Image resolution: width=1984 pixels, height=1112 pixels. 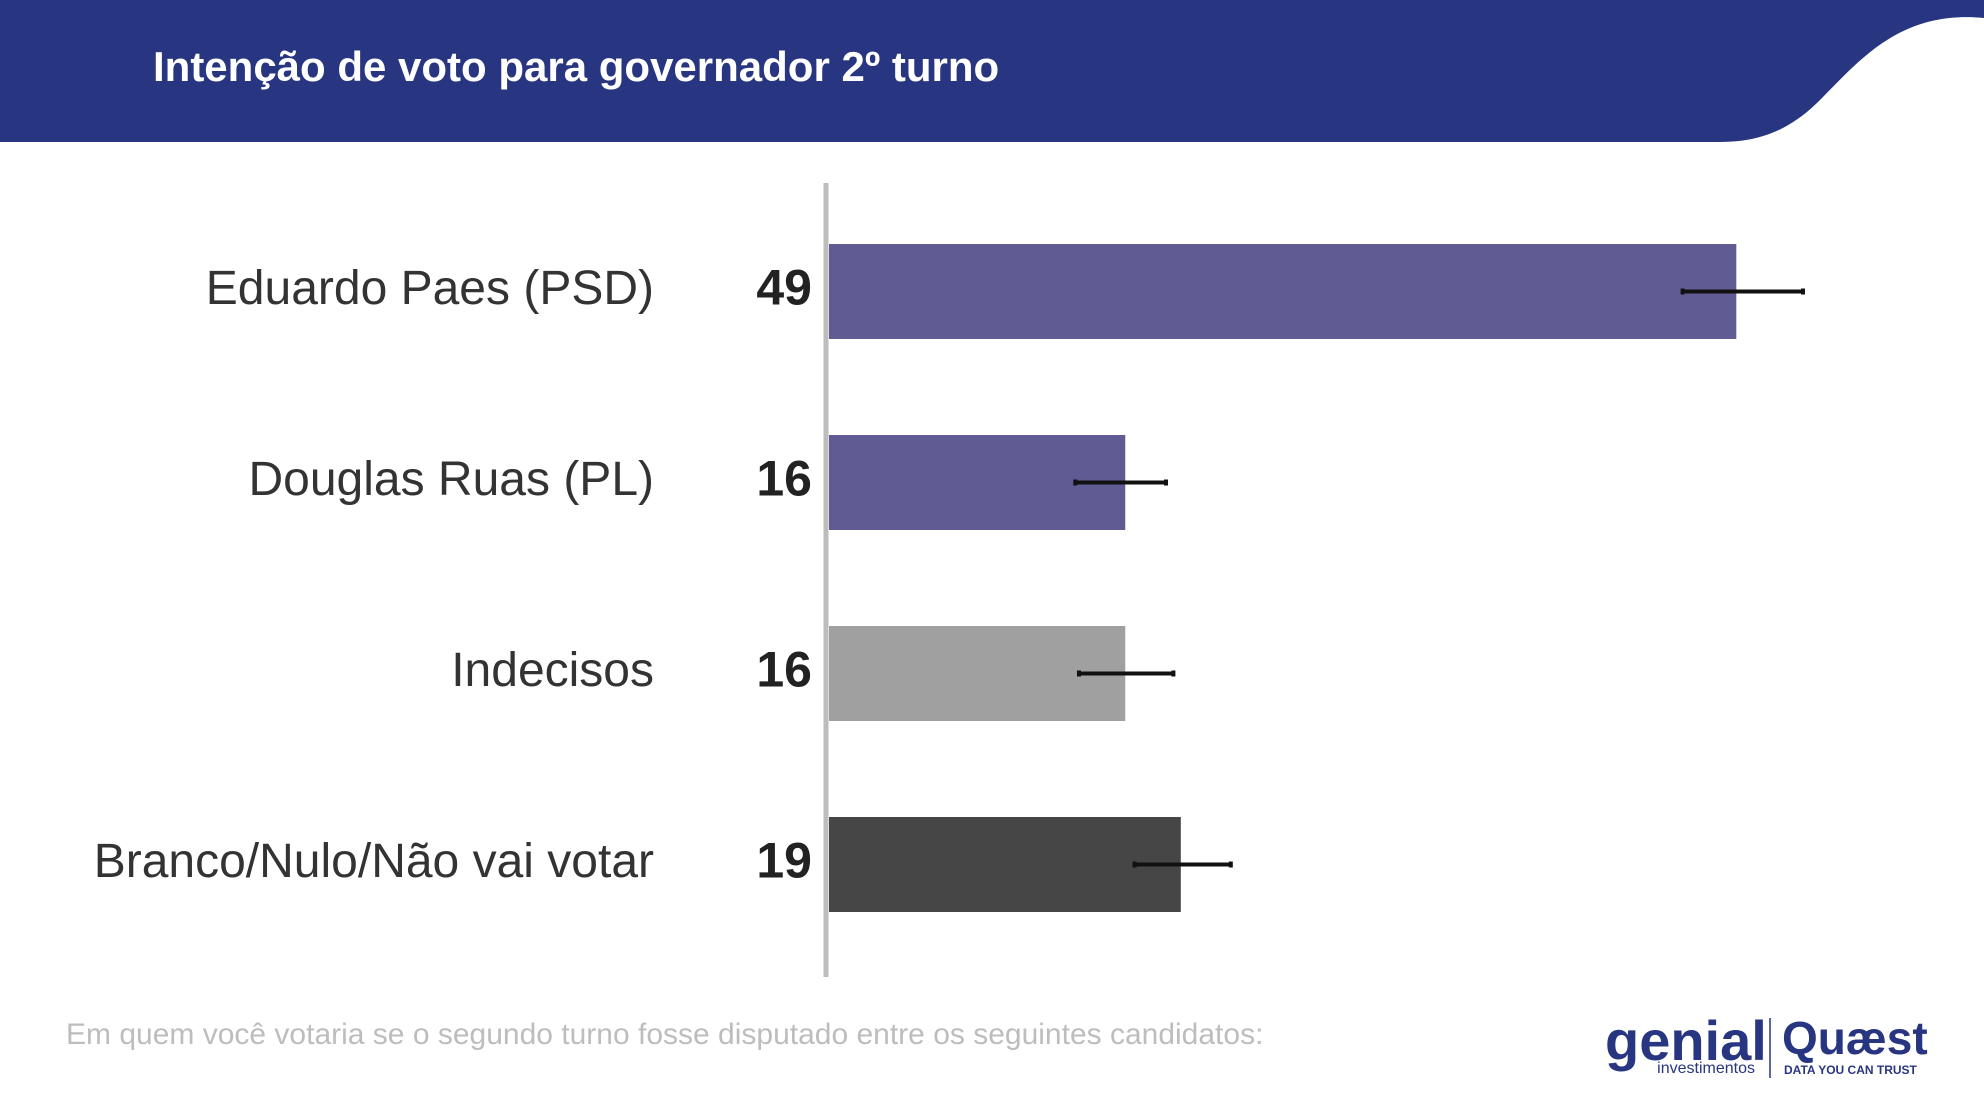 What do you see at coordinates (1855, 1038) in the screenshot?
I see `brand-logo: Quæst` at bounding box center [1855, 1038].